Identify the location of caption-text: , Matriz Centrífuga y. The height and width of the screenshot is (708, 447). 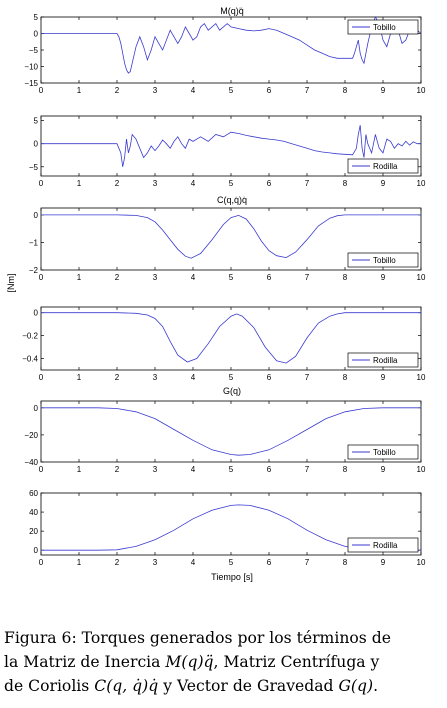
(296, 662).